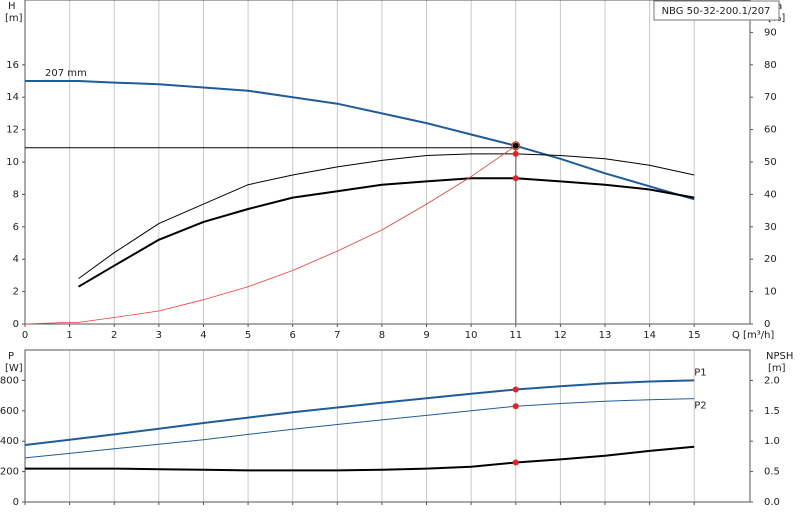 The height and width of the screenshot is (520, 800). What do you see at coordinates (770, 259) in the screenshot?
I see `y2-tick-label: 20` at bounding box center [770, 259].